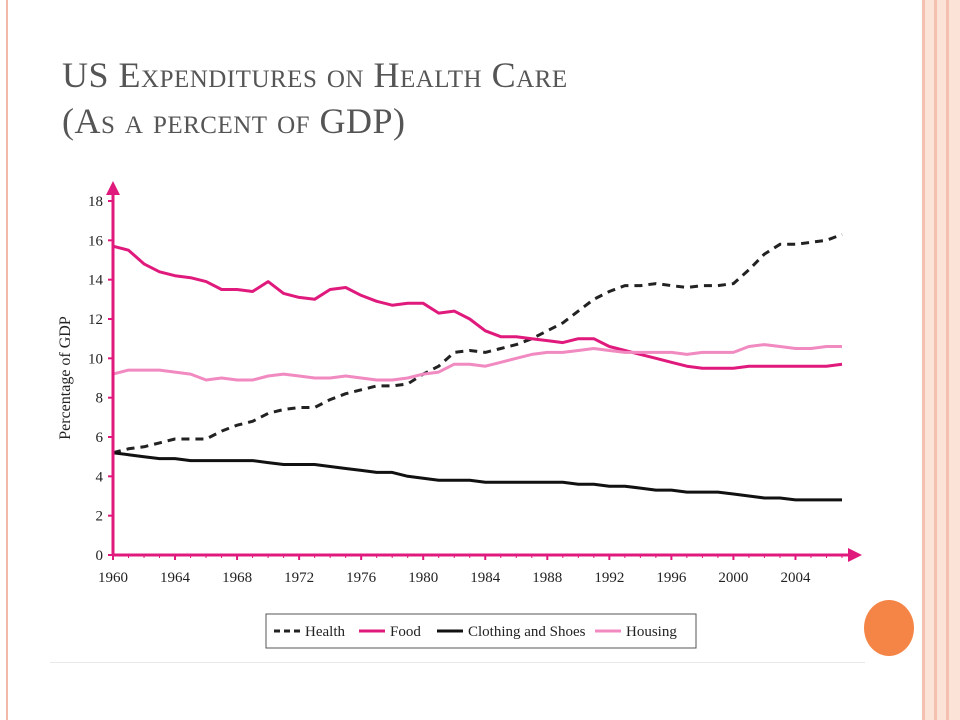 This screenshot has height=720, width=960. Describe the element at coordinates (733, 578) in the screenshot. I see `x-tick-label: 2000` at that location.